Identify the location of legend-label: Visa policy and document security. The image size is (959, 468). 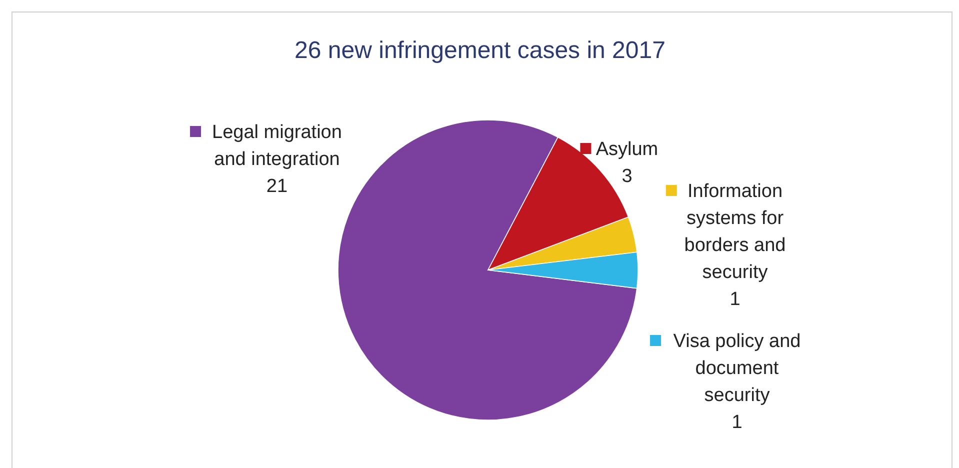
(737, 368).